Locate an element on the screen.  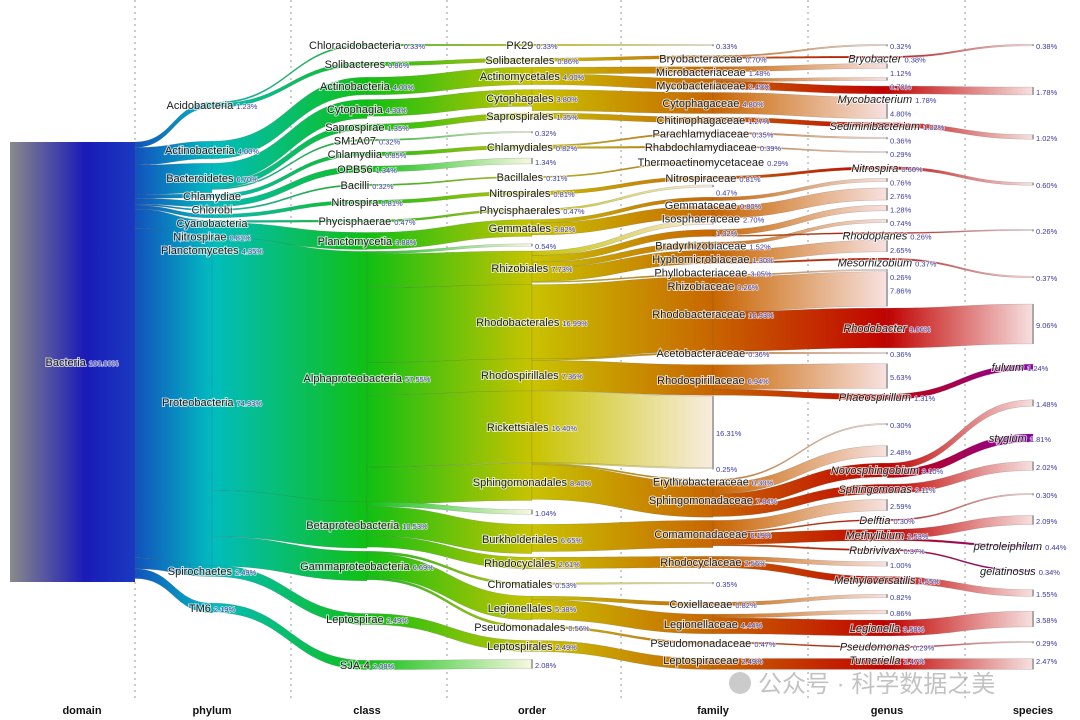
node-name: Mesorhizobium is located at coordinates (875, 264).